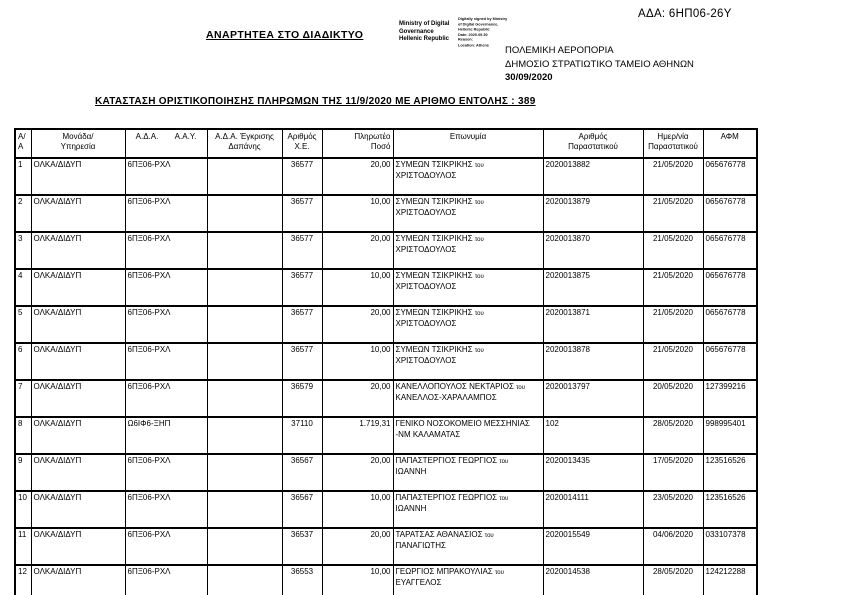 This screenshot has height=595, width=842. What do you see at coordinates (23, 250) in the screenshot?
I see `cell-row-number: 3` at bounding box center [23, 250].